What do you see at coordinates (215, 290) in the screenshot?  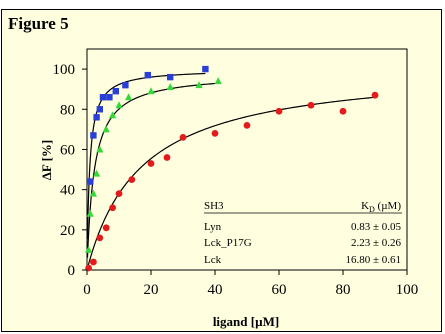 I see `x-tick-label-40: 40` at bounding box center [215, 290].